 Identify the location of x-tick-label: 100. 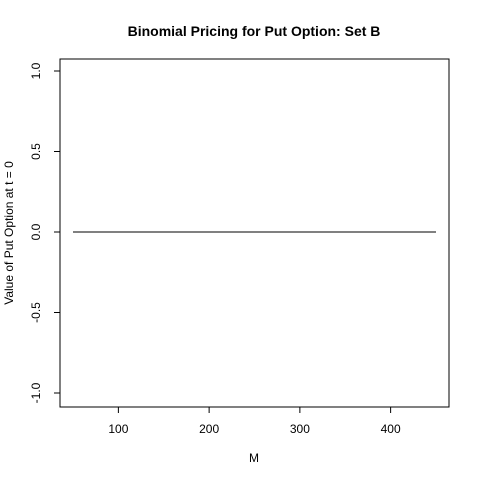
(118, 429).